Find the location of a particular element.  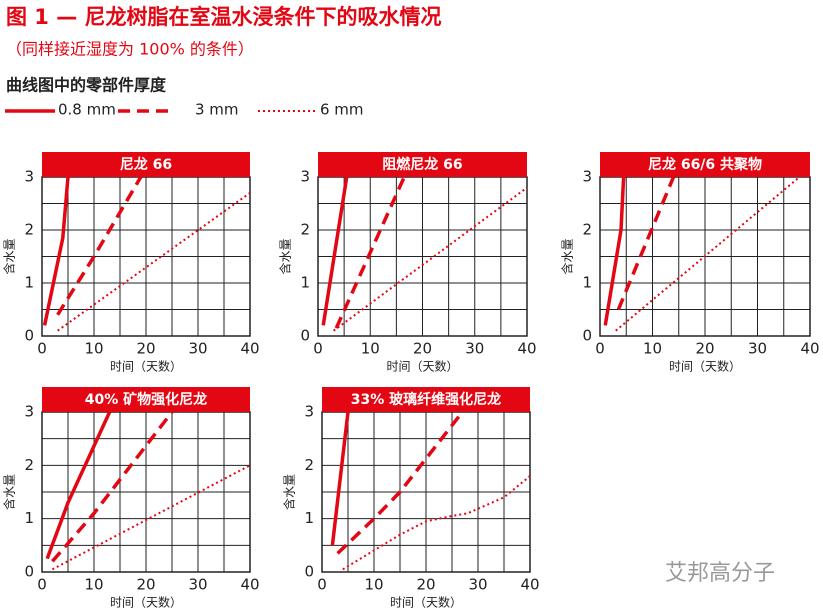

legend-title: 曲线图中的零部件厚度 is located at coordinates (86, 85).